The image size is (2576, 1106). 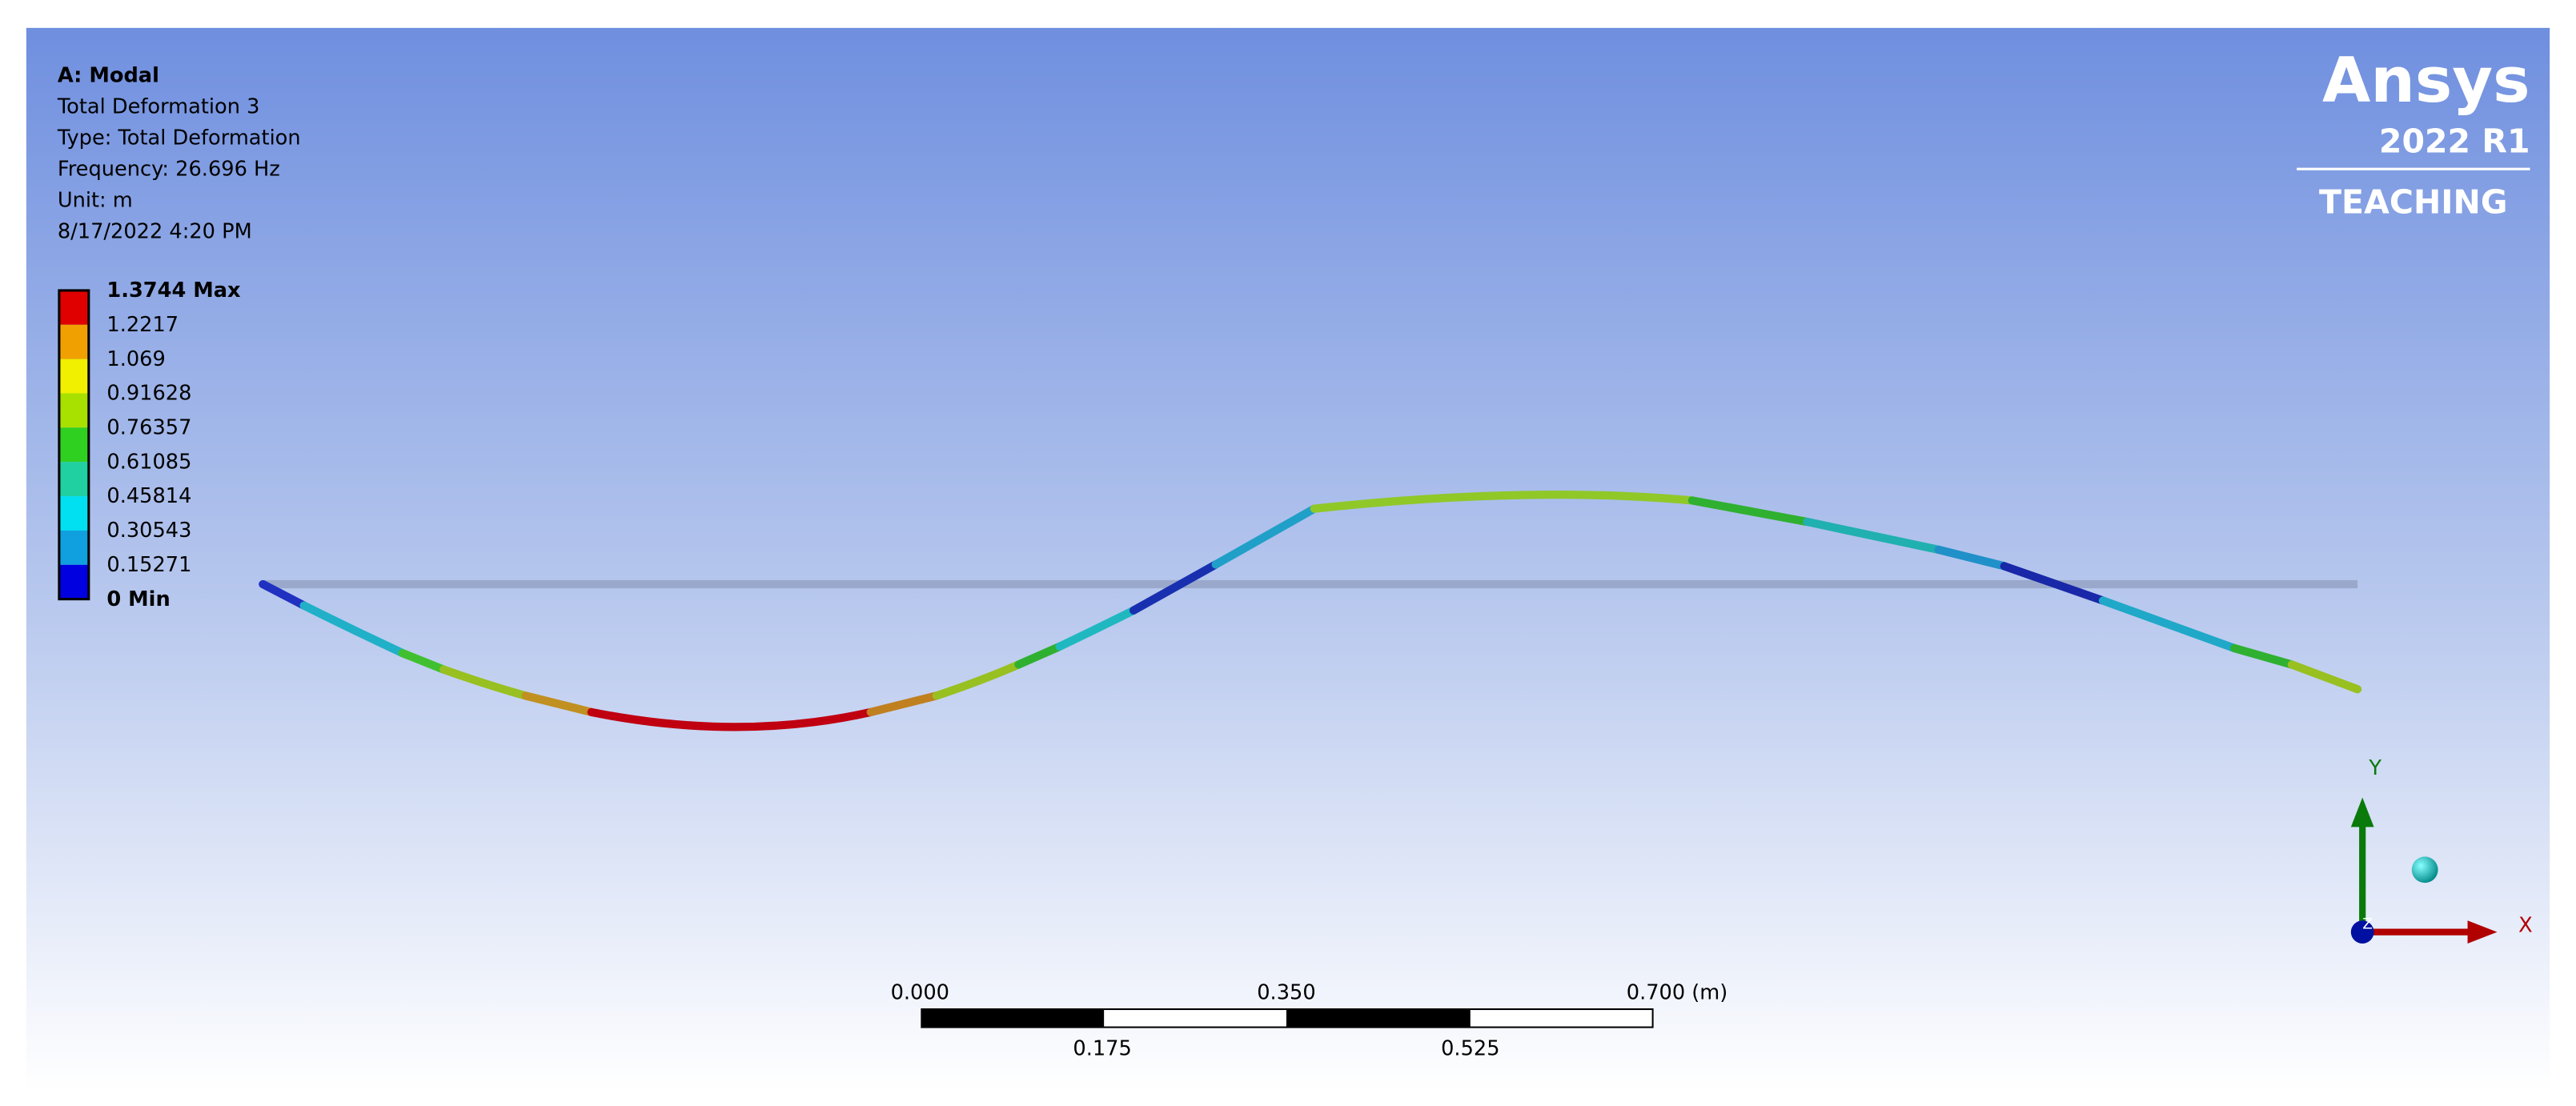 I want to click on header-line: Frequency: 26.696 Hz, so click(x=169, y=169).